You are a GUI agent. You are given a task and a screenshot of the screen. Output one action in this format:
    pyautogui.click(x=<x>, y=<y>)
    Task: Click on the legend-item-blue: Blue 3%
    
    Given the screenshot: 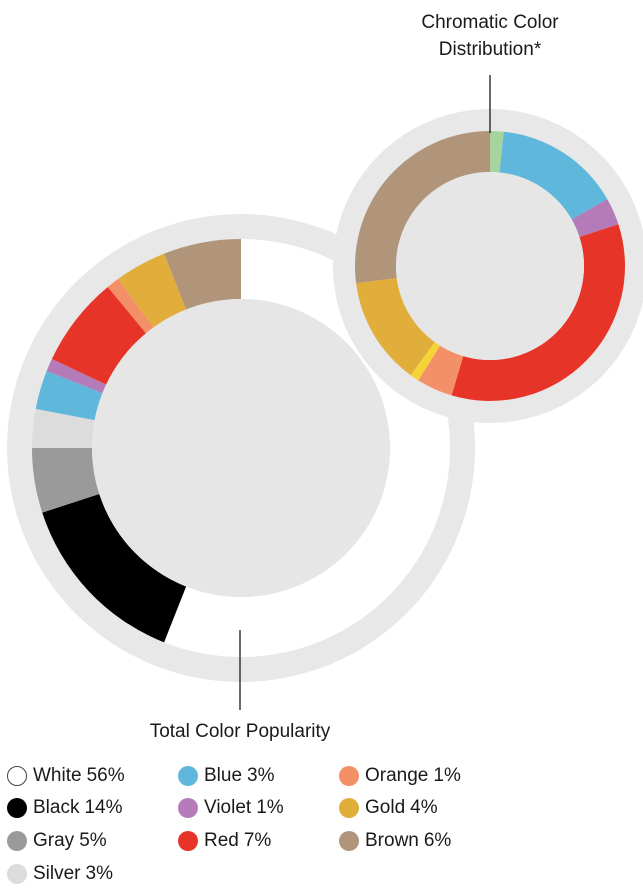 What is the action you would take?
    pyautogui.click(x=226, y=776)
    